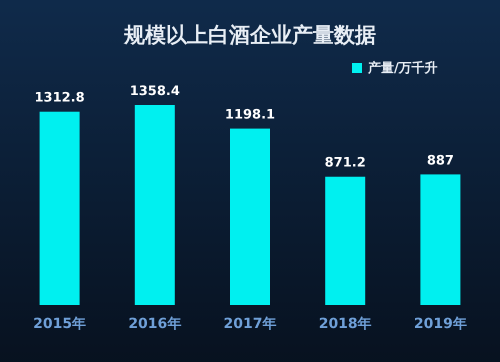 This screenshot has height=362, width=500. Describe the element at coordinates (249, 35) in the screenshot. I see `chart-title: 规模以上白酒企业产量数据` at that location.